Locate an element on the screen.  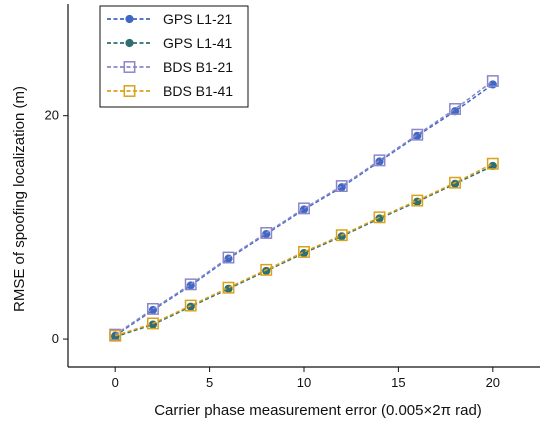
legend-item-gps-l1-41: GPS L1-41 is located at coordinates (169, 43).